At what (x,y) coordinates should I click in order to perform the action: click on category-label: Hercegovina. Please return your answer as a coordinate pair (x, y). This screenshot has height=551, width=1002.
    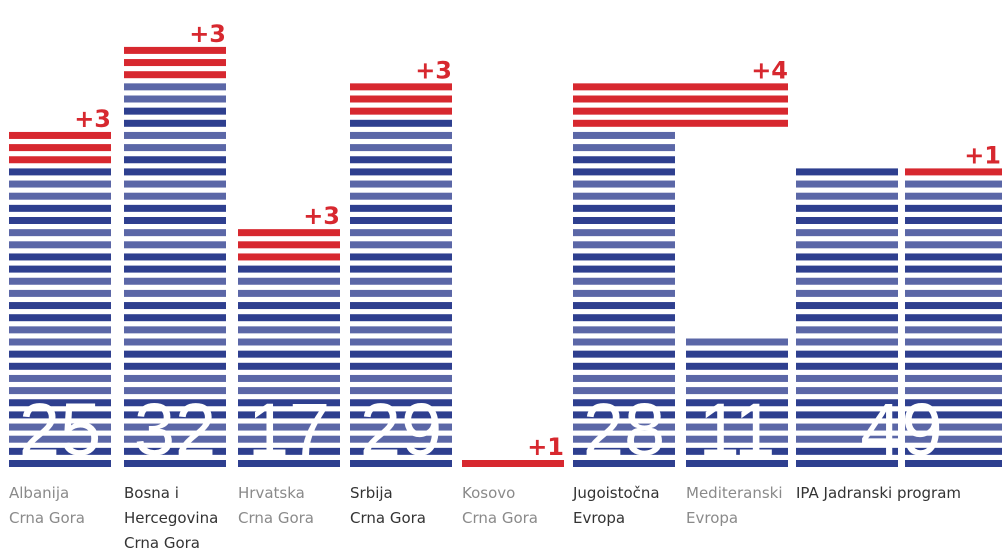
    Looking at the image, I should click on (171, 518).